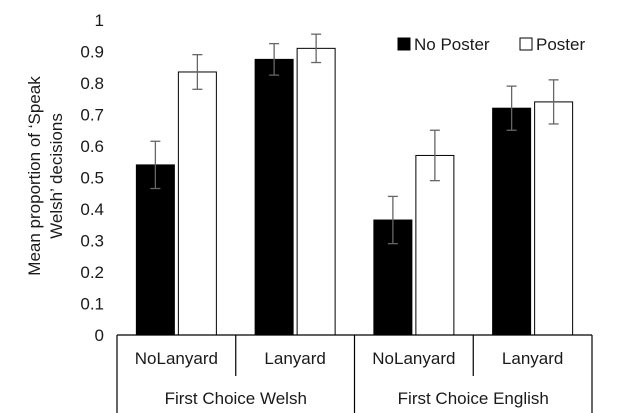 The width and height of the screenshot is (627, 413). What do you see at coordinates (92, 209) in the screenshot?
I see `y-tick-label-4: 0.4` at bounding box center [92, 209].